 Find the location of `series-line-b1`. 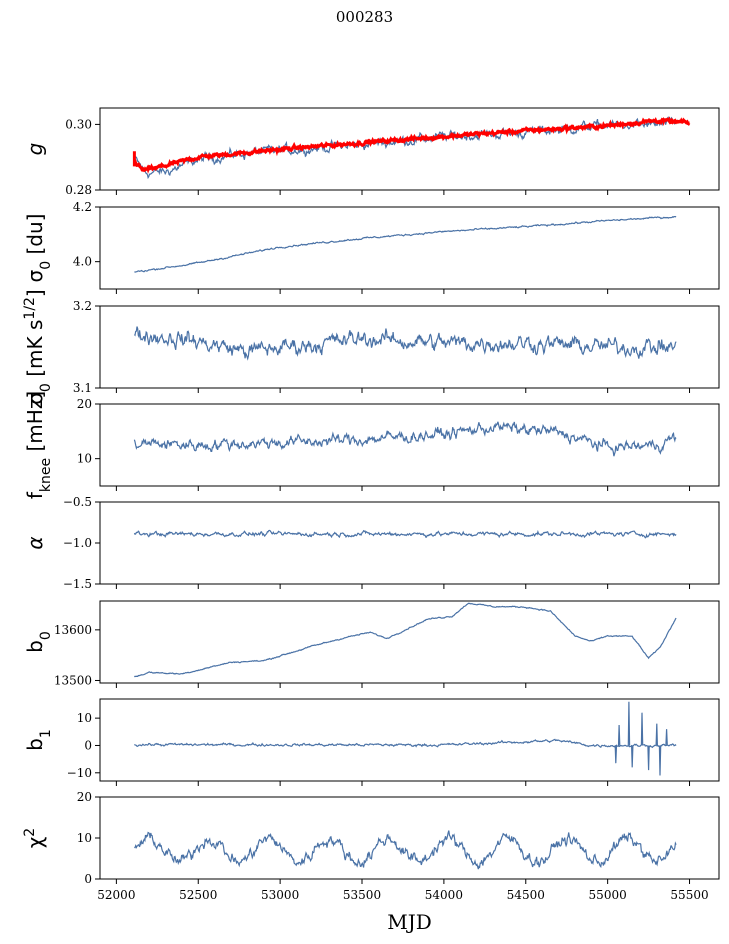

series-line-b1 is located at coordinates (405, 738).